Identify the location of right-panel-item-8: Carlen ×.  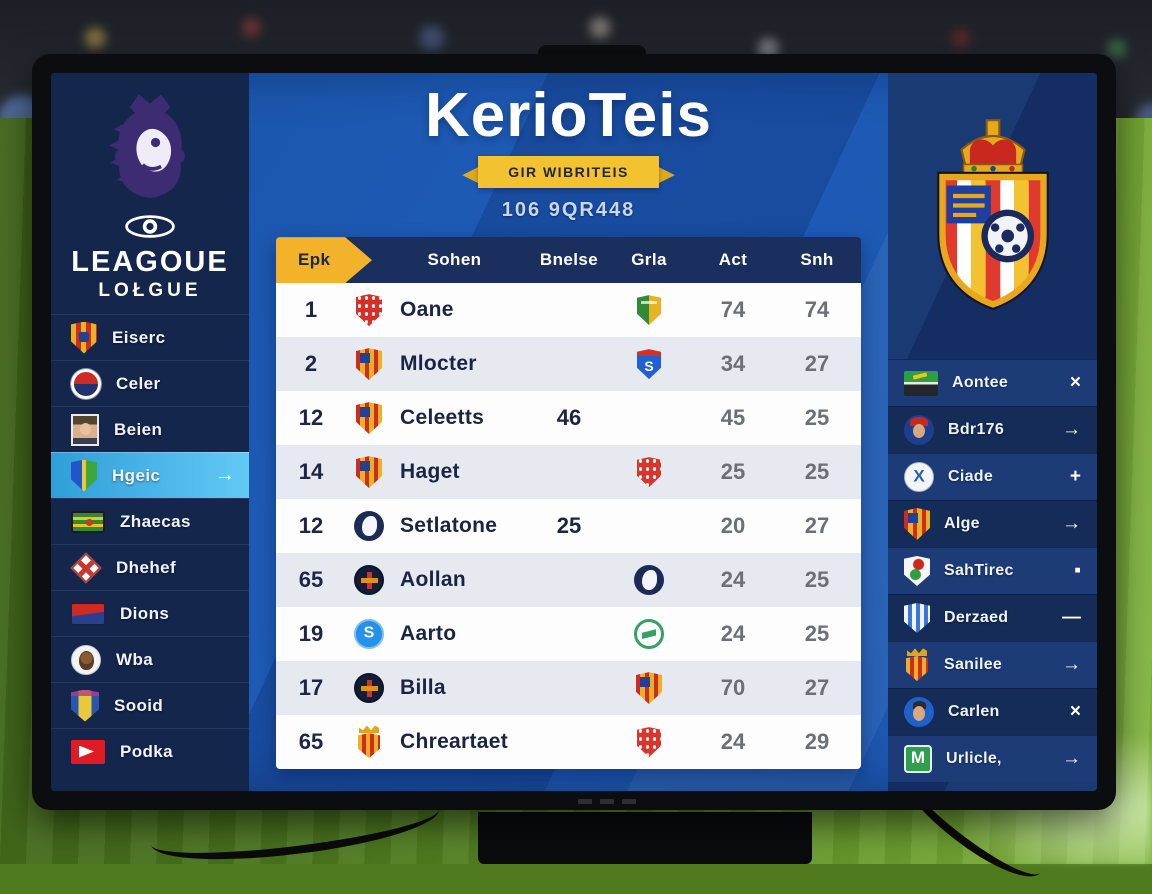
(992, 711).